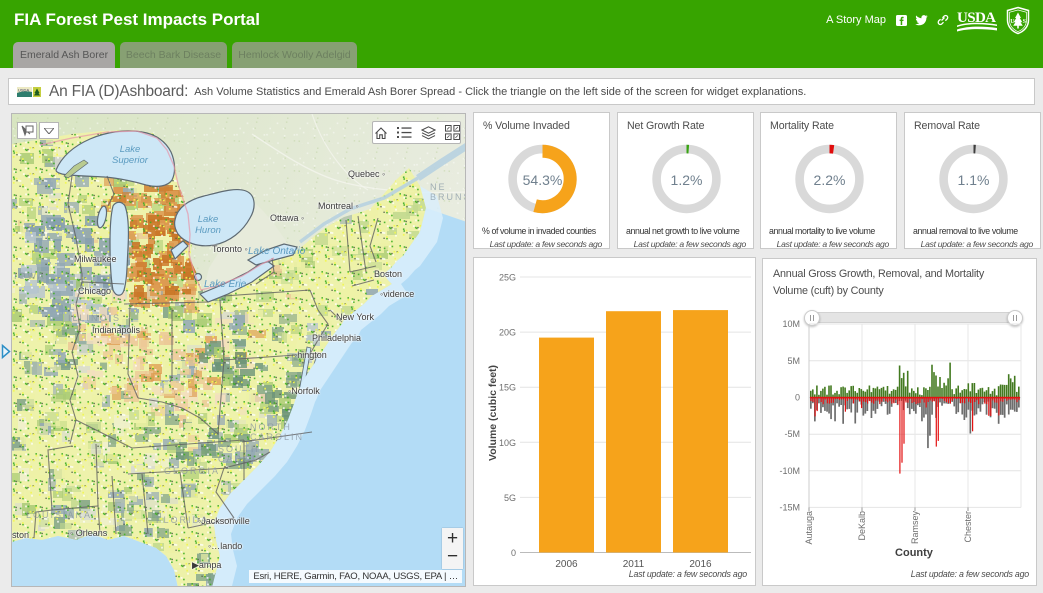 The image size is (1043, 593). I want to click on svg-text: 2016, so click(700, 564).